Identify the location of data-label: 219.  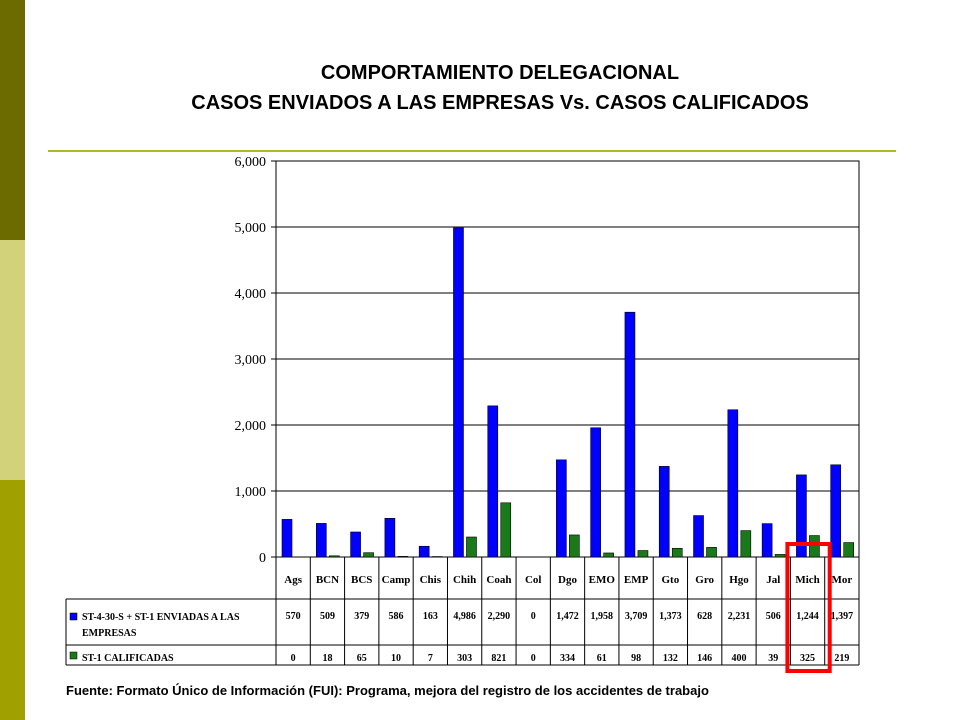
(841, 658).